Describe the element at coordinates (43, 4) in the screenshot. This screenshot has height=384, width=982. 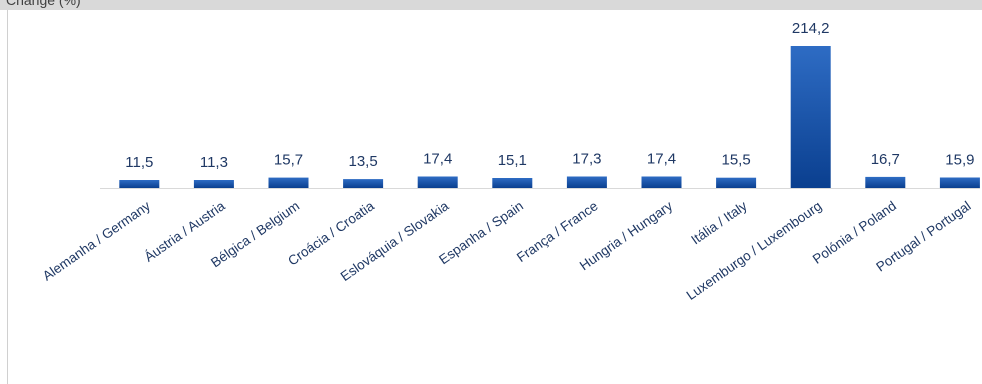
I see `chart-title-cropped: Change (%)` at that location.